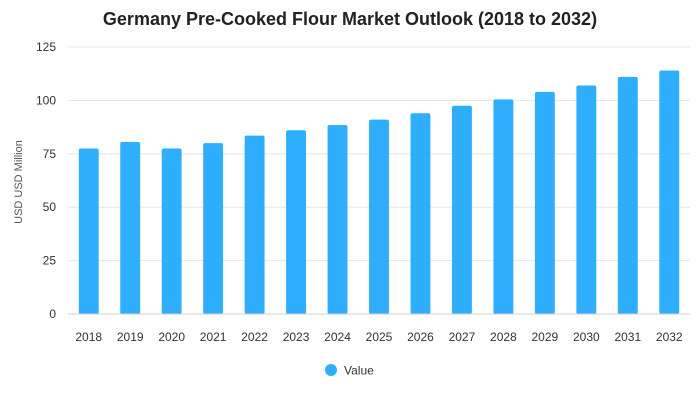 This screenshot has height=405, width=700. I want to click on bar-2032, so click(669, 192).